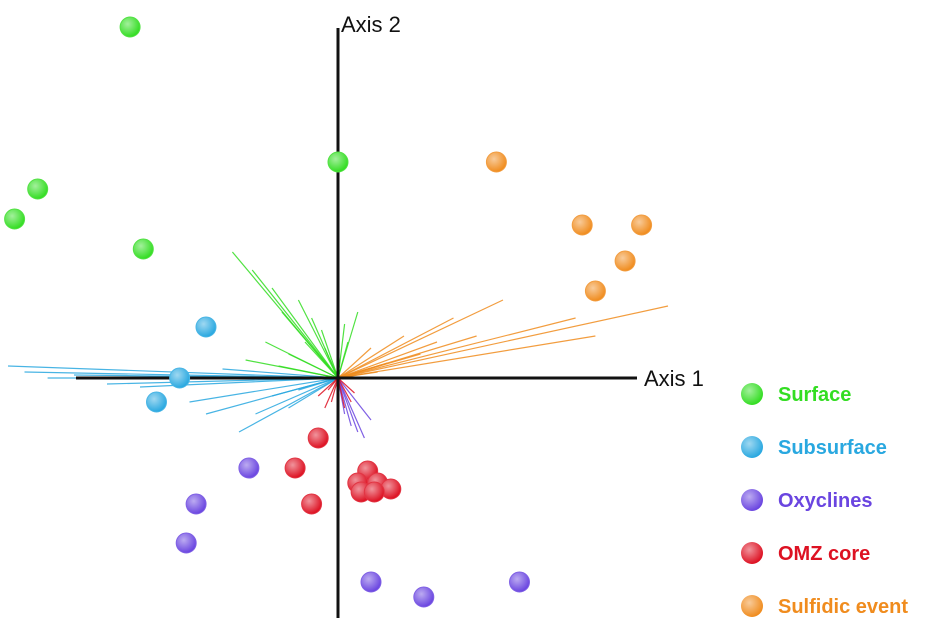 This screenshot has width=941, height=624. Describe the element at coordinates (814, 395) in the screenshot. I see `legend-label-surface: Surface` at that location.